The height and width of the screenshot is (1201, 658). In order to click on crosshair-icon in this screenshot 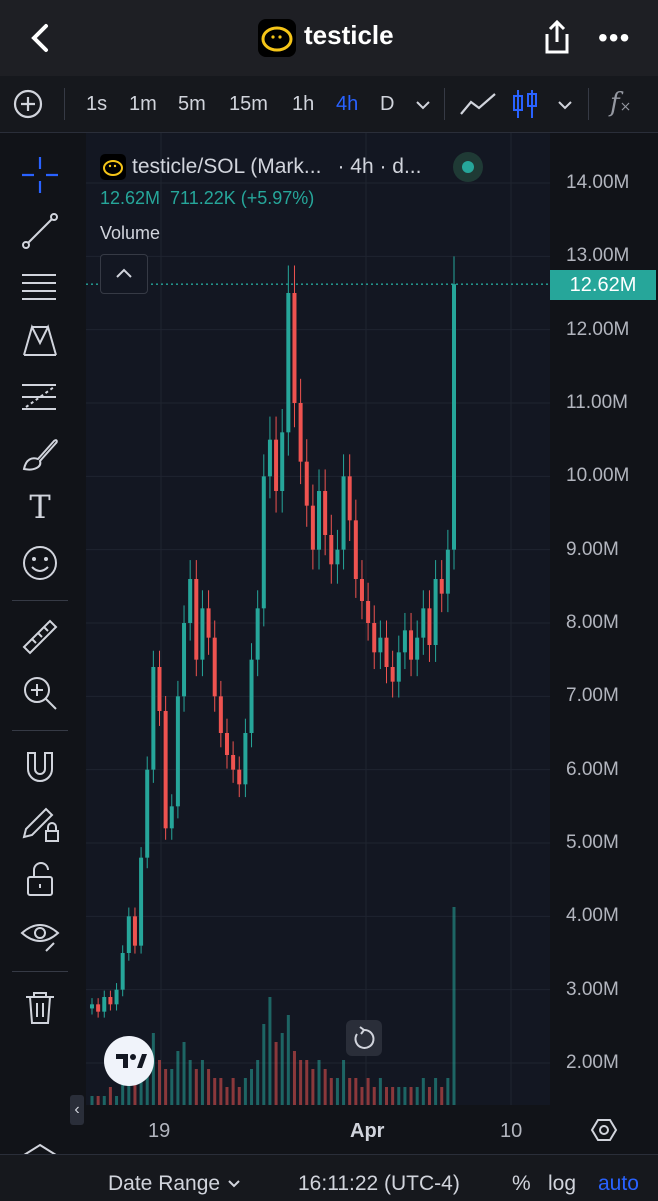, I will do `click(40, 175)`.